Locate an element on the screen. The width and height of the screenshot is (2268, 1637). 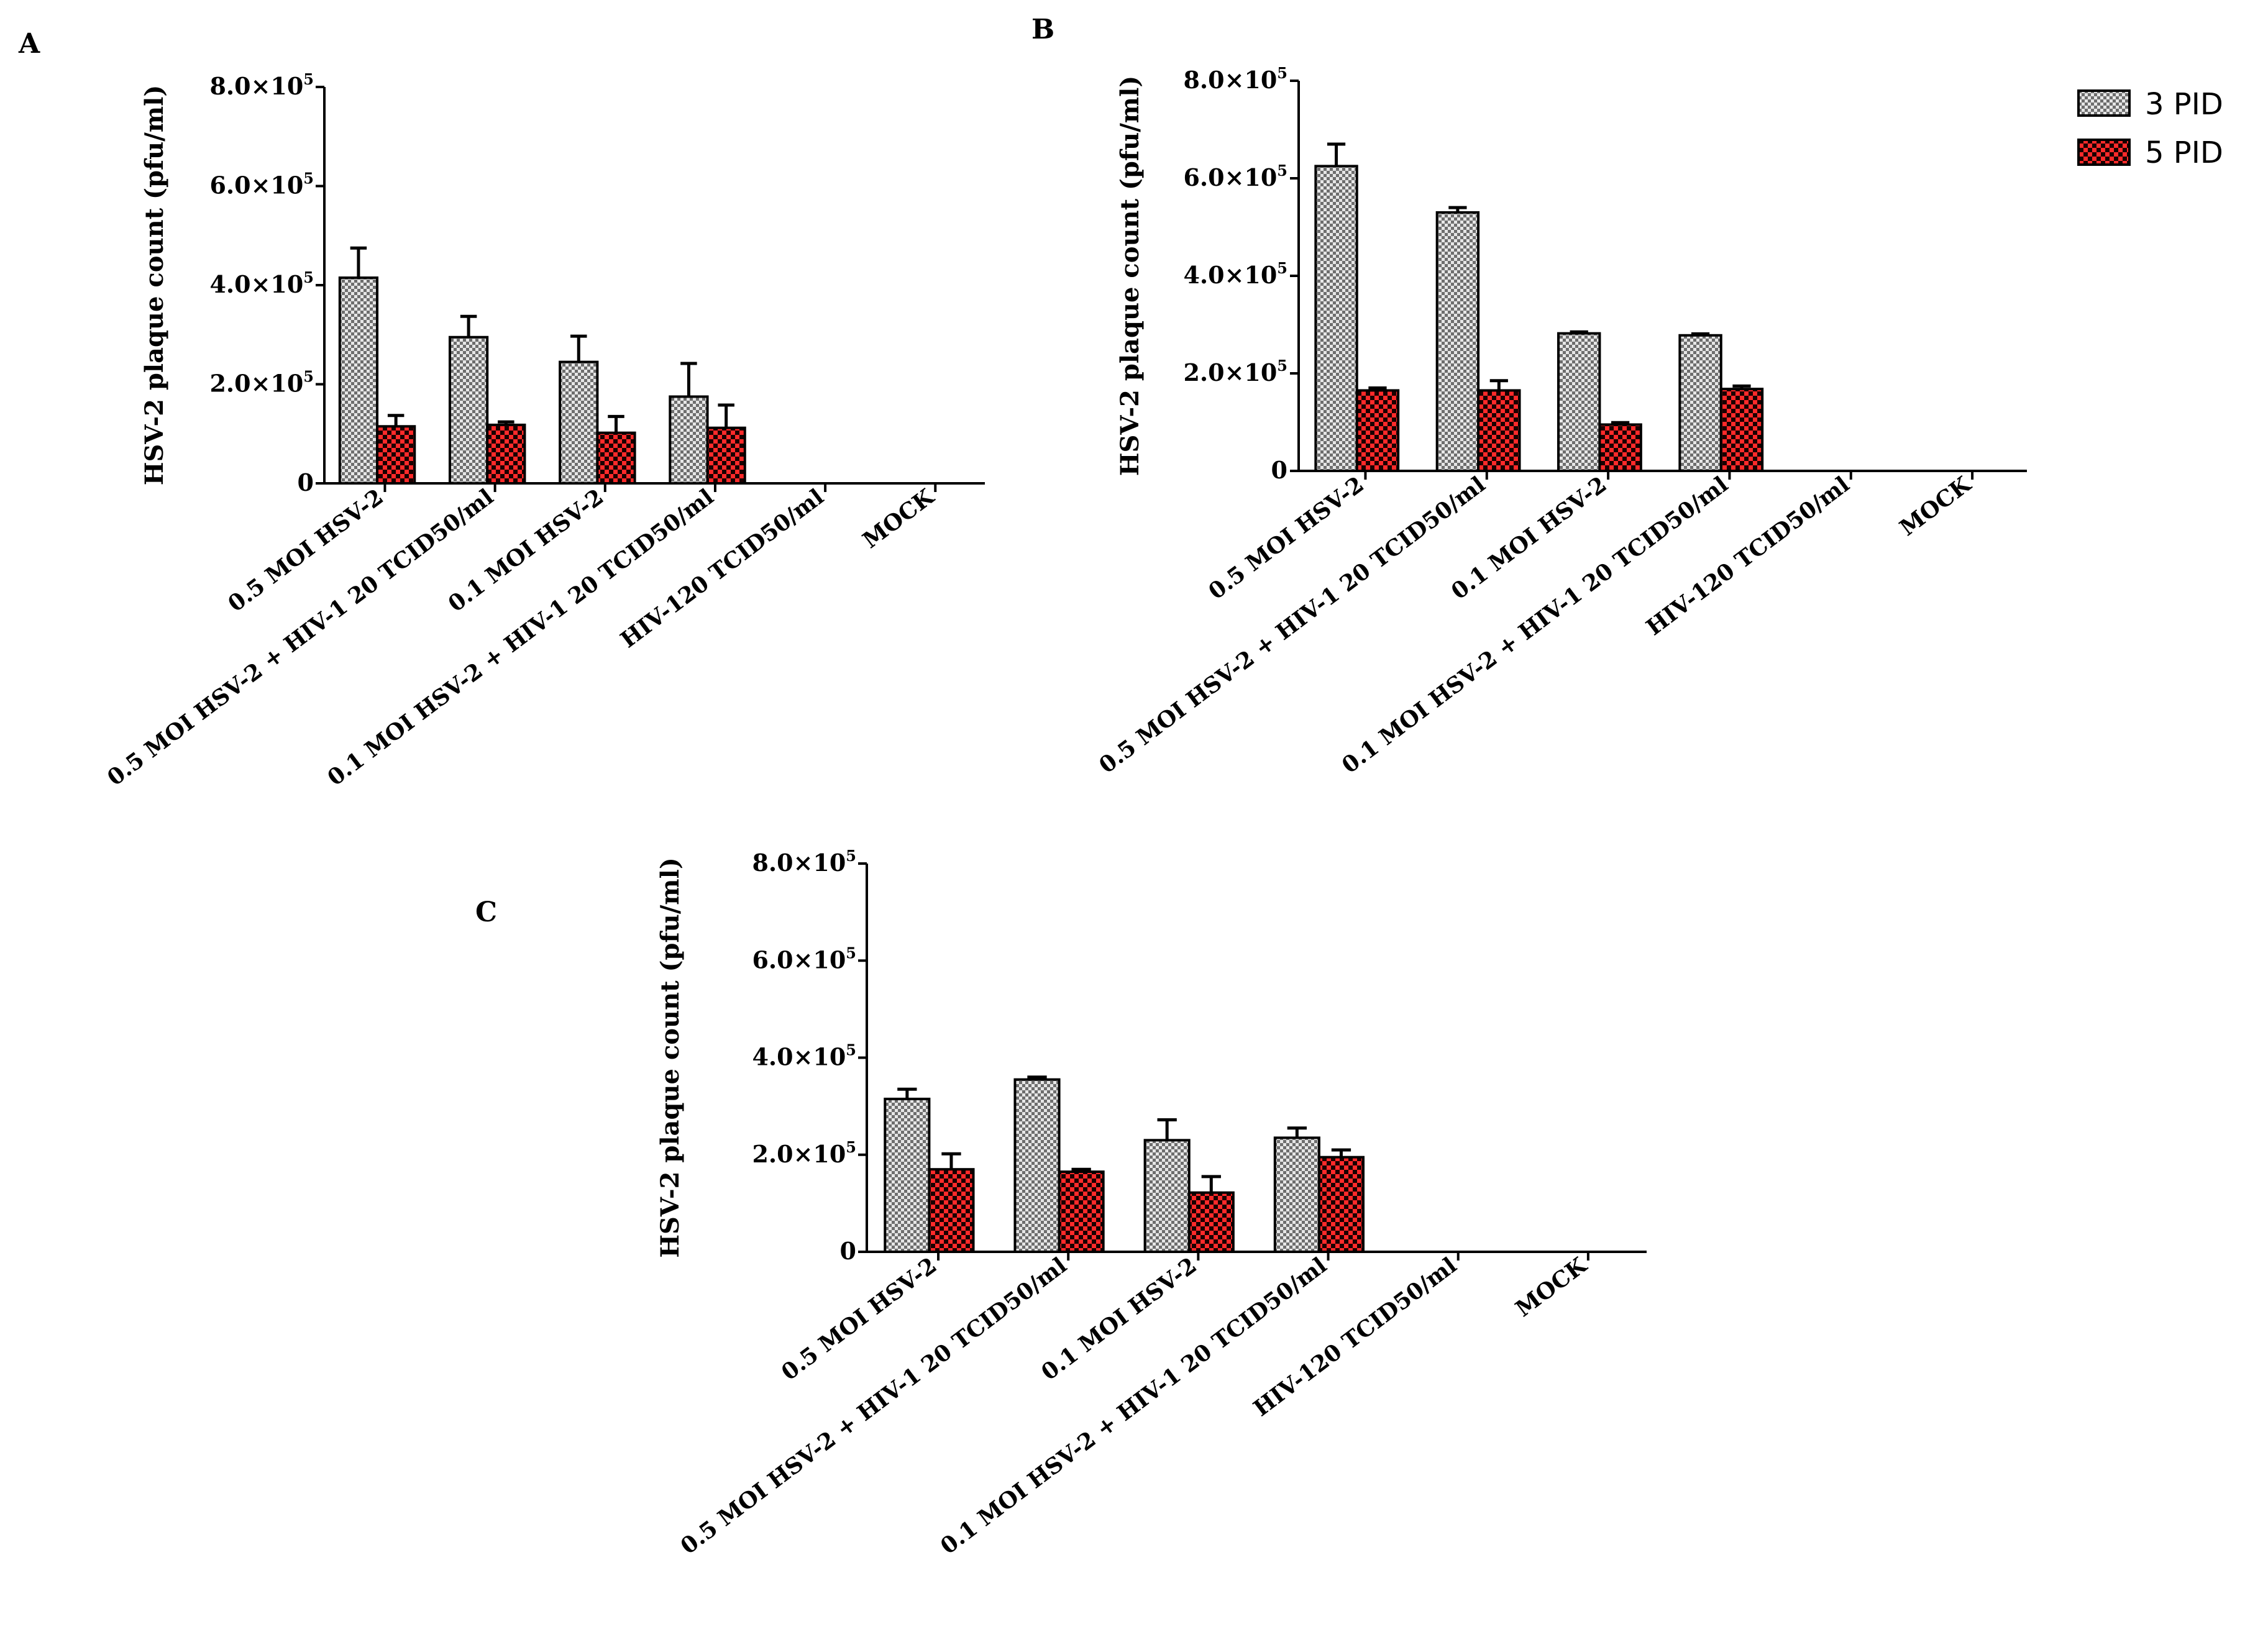
legend-item-3pid: 3 PID is located at coordinates (2150, 104).